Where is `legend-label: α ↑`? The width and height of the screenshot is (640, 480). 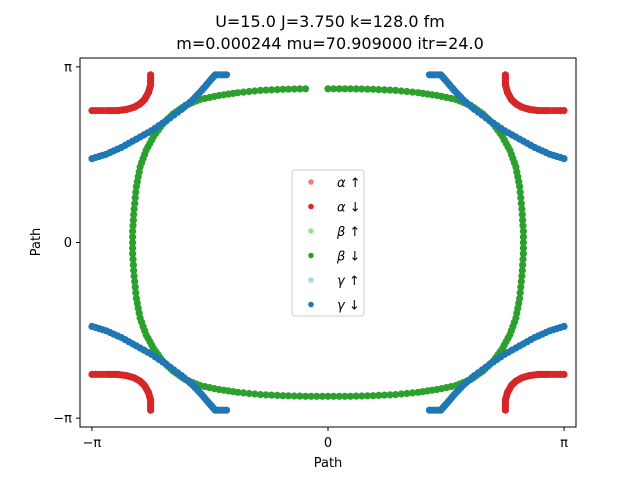
legend-label: α ↑ is located at coordinates (349, 183).